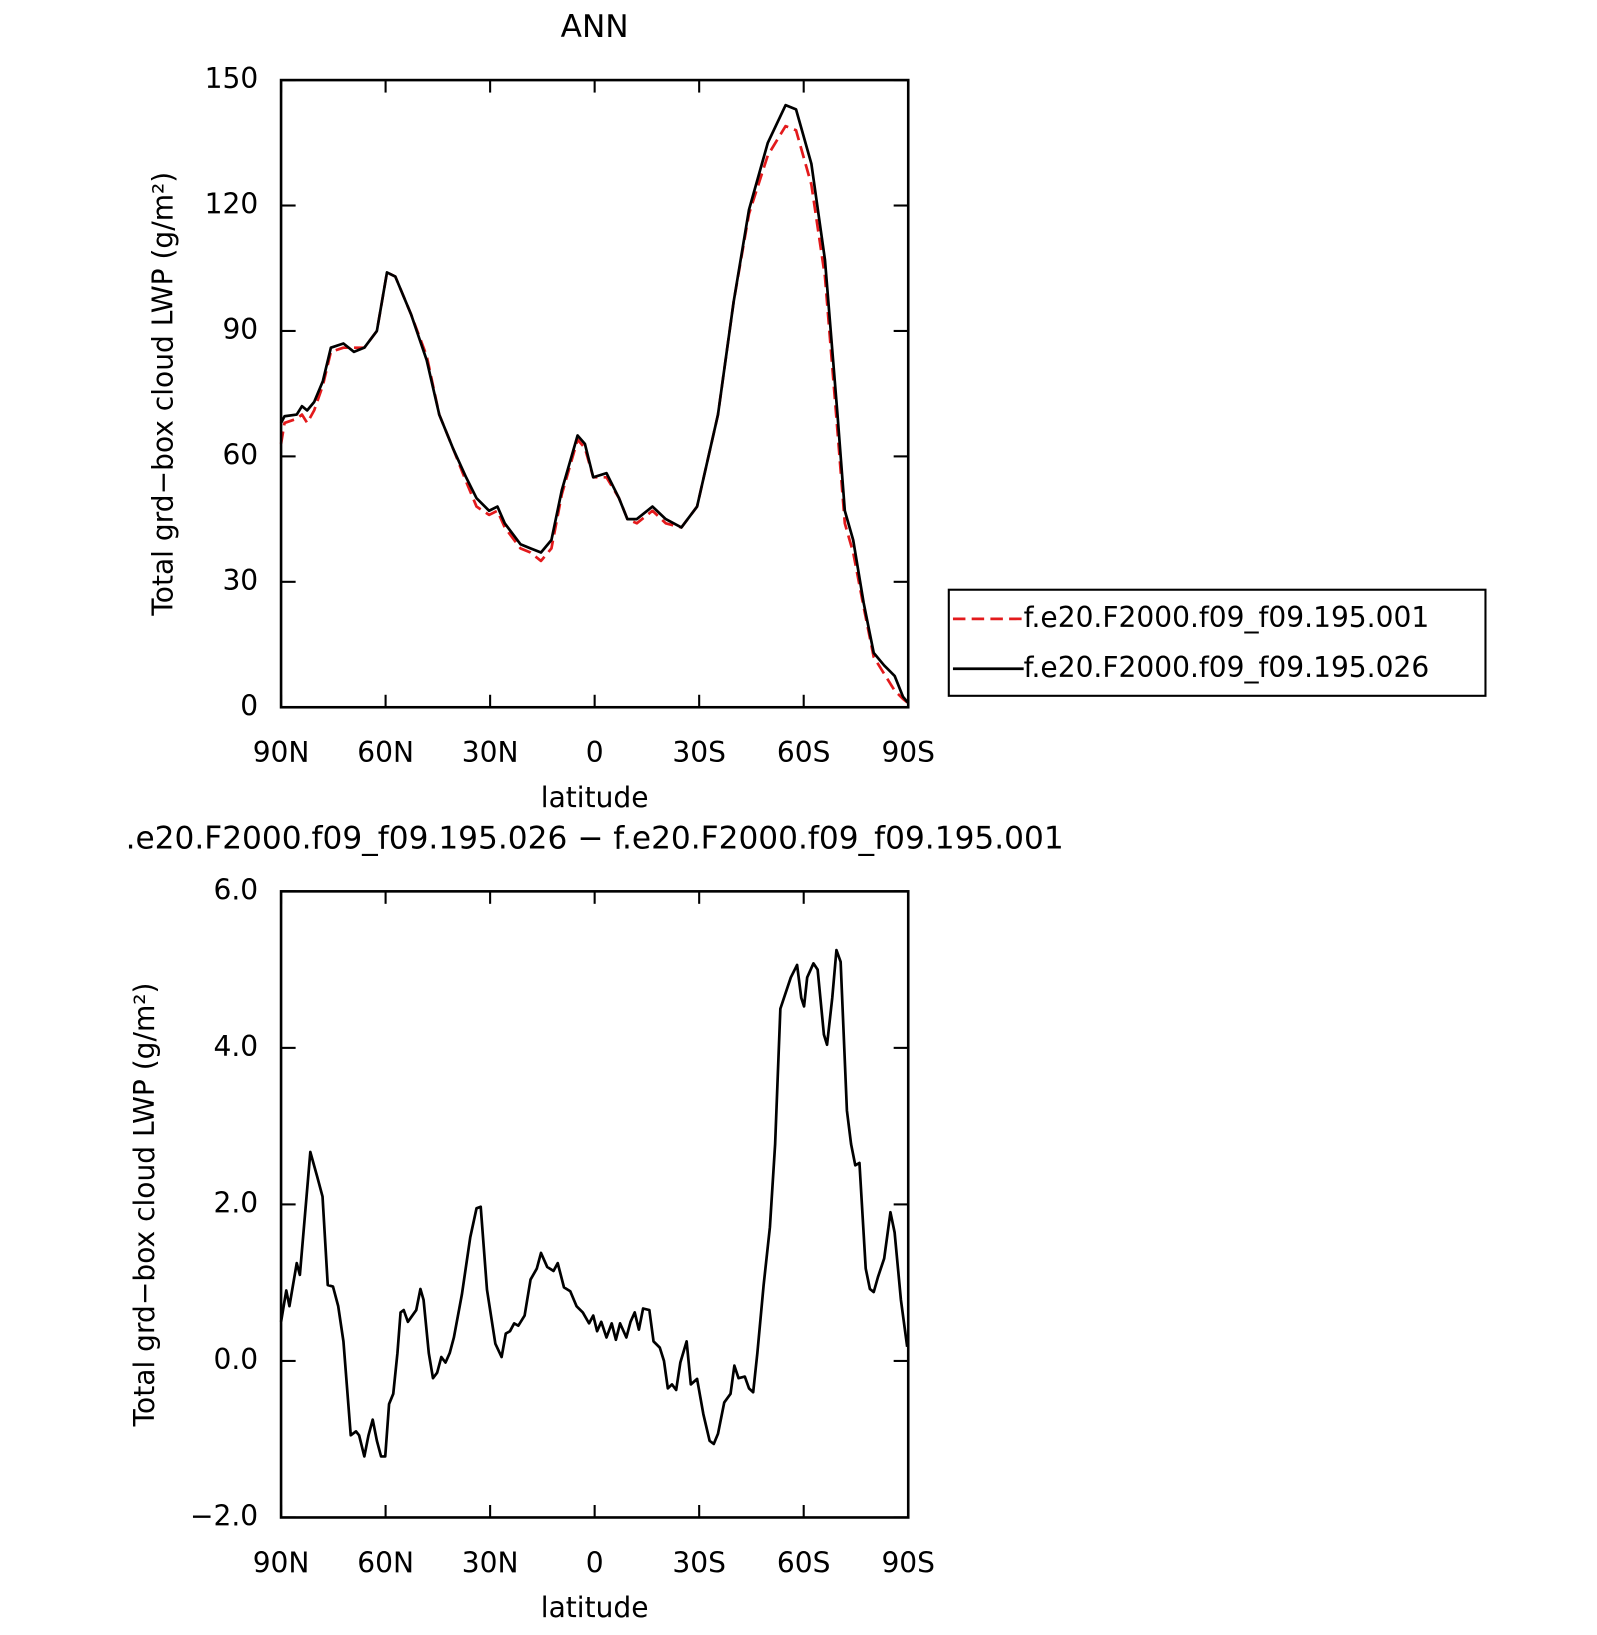  What do you see at coordinates (1217, 642) in the screenshot?
I see `legend-box` at bounding box center [1217, 642].